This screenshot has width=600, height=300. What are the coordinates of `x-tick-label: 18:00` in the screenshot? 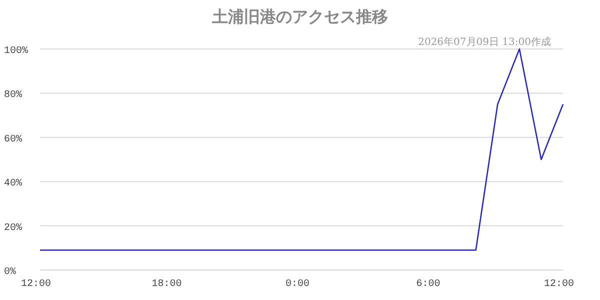 It's located at (167, 284).